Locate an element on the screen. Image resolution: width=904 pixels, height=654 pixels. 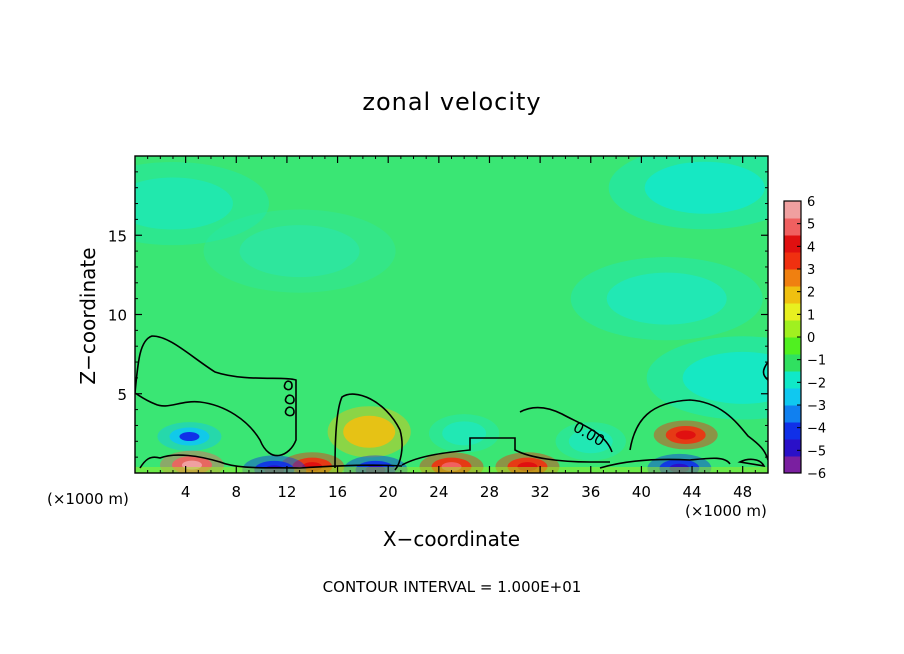
x-tick-label: 44 is located at coordinates (691, 492).